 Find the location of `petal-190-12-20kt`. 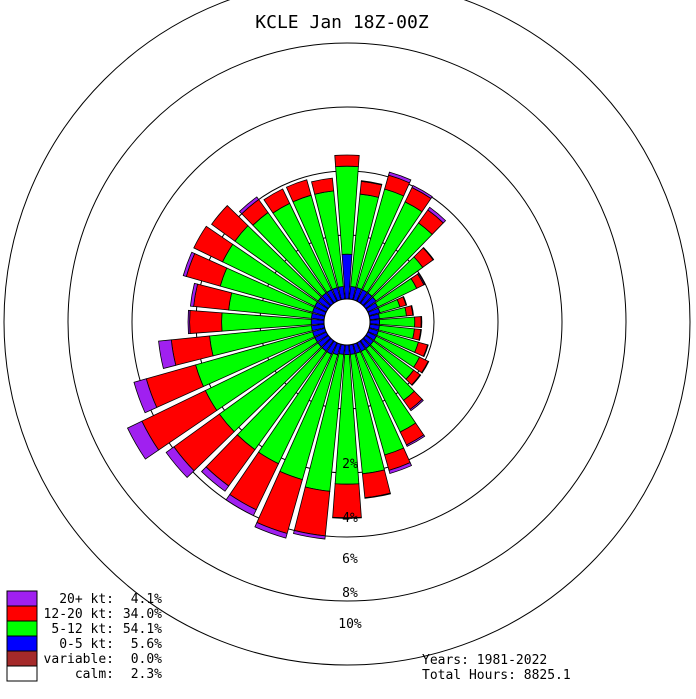

petal-190-12-20kt is located at coordinates (312, 511).